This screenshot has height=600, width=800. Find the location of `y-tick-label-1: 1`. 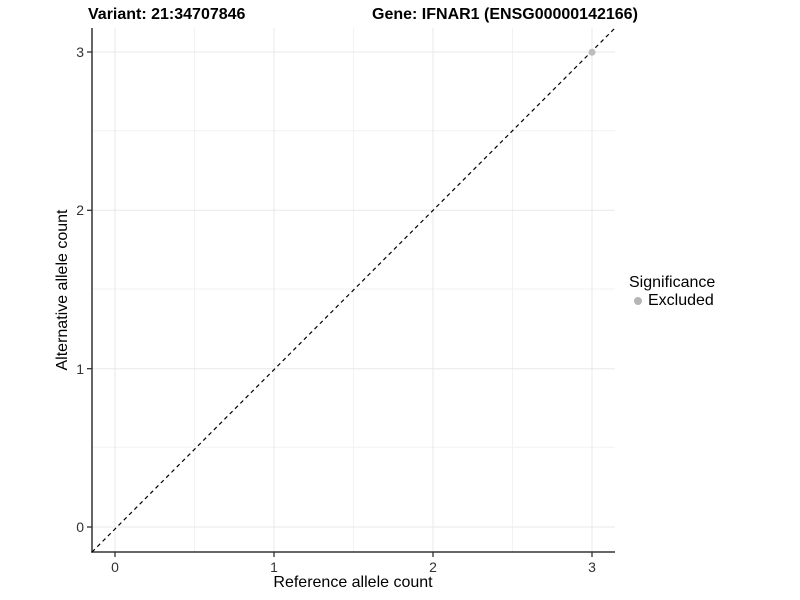

y-tick-label-1: 1 is located at coordinates (80, 369).